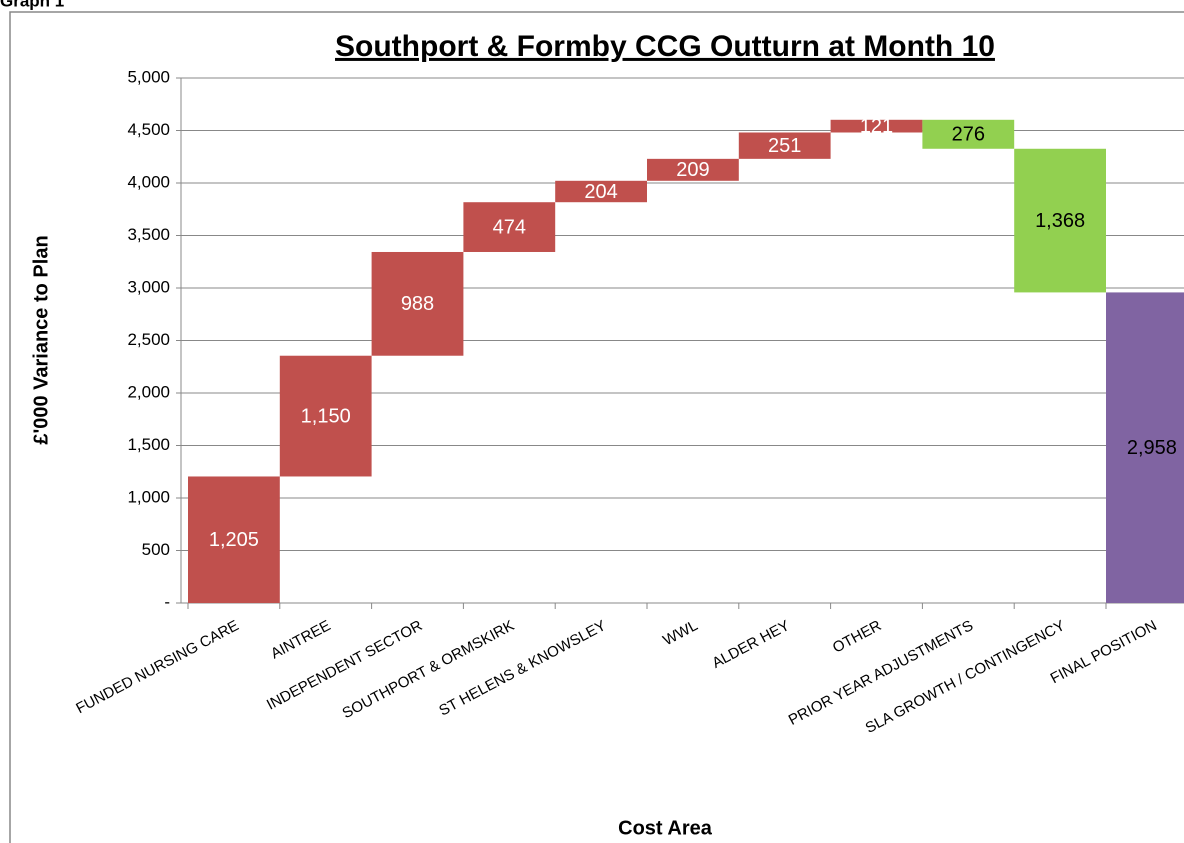 The image size is (1184, 843). I want to click on value-label: 474, so click(509, 227).